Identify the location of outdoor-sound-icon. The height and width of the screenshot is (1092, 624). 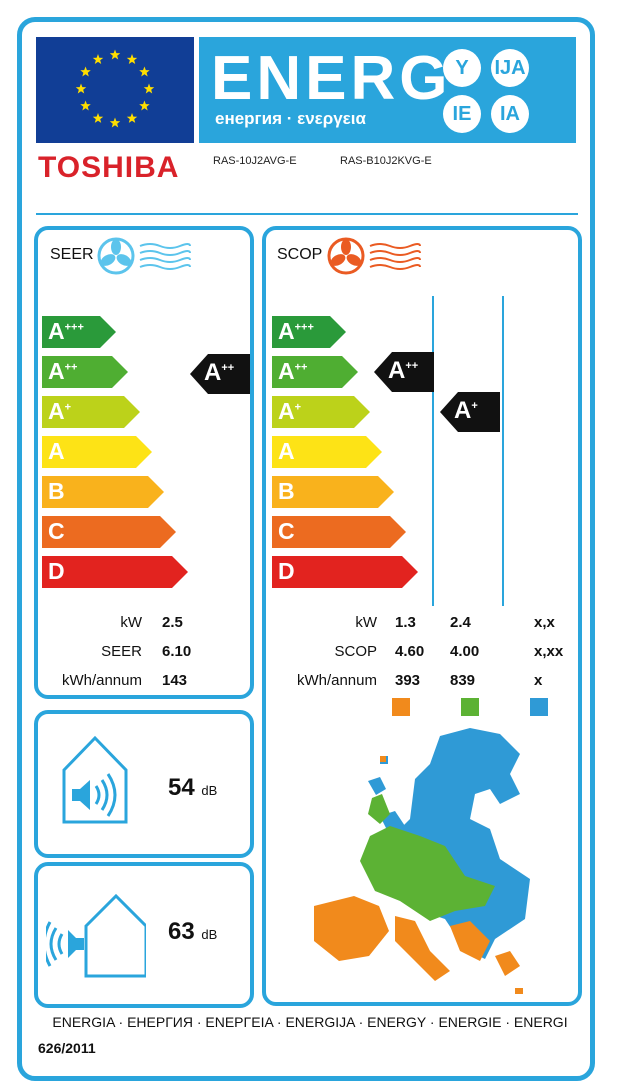
(95, 937).